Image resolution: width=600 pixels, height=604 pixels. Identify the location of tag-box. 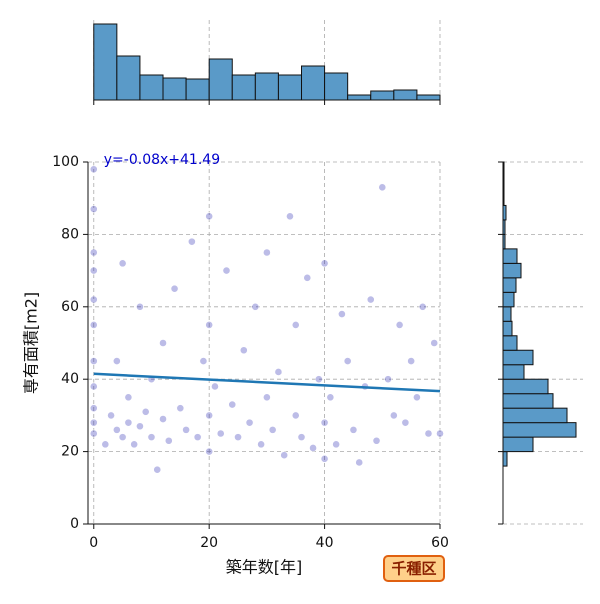
(414, 568).